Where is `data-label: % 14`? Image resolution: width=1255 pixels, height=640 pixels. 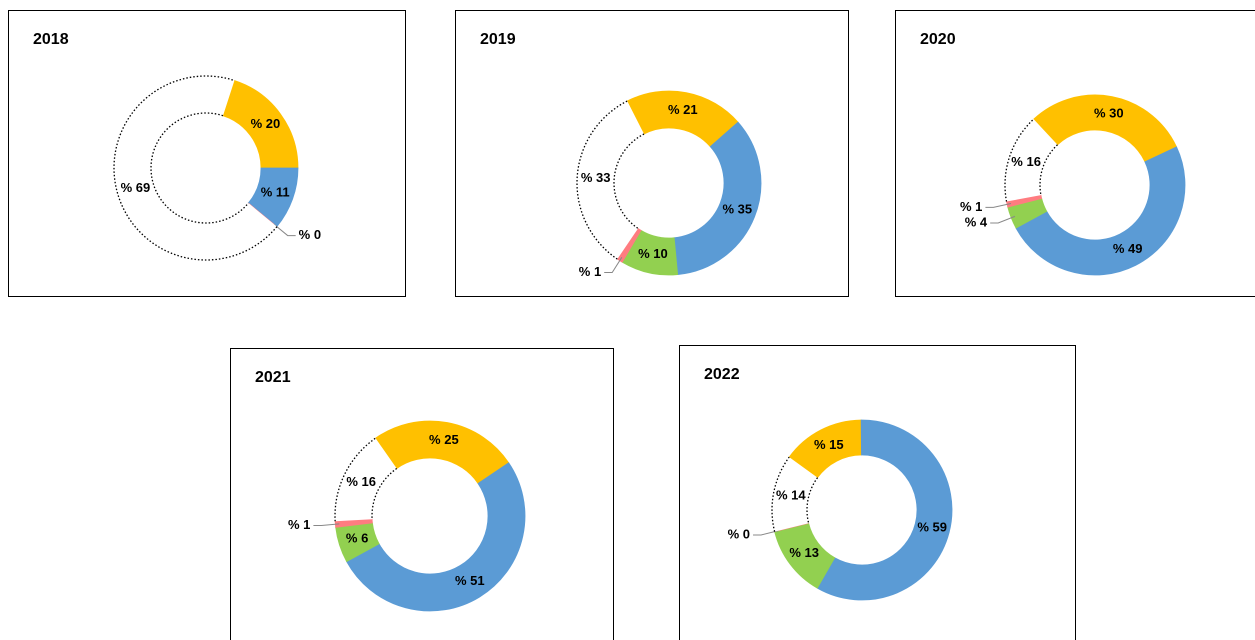
data-label: % 14 is located at coordinates (791, 495).